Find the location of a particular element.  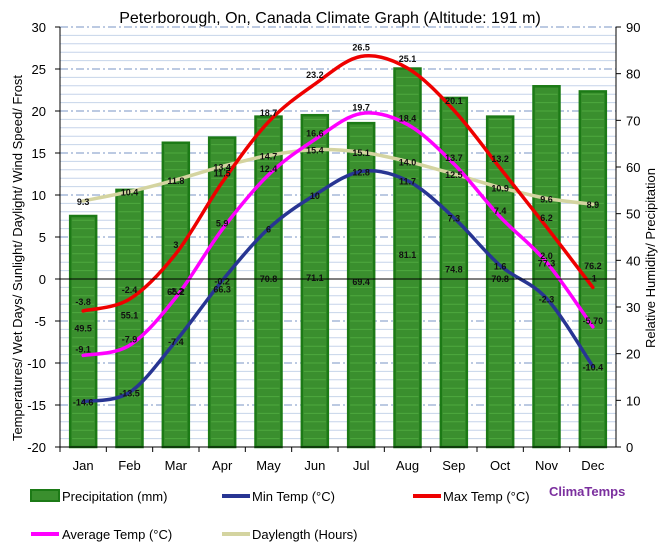

right-tick-label: 60 is located at coordinates (633, 167).